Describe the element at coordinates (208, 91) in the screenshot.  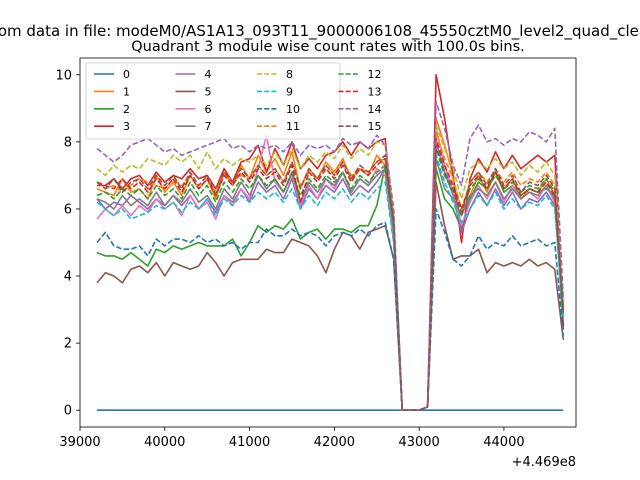
I see `legend-label-5: 5` at that location.